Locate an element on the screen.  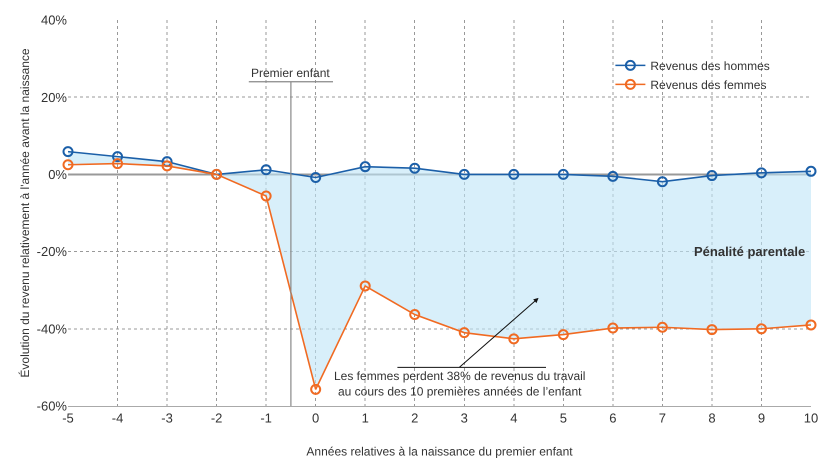
y-tick-label: 0% is located at coordinates (58, 174).